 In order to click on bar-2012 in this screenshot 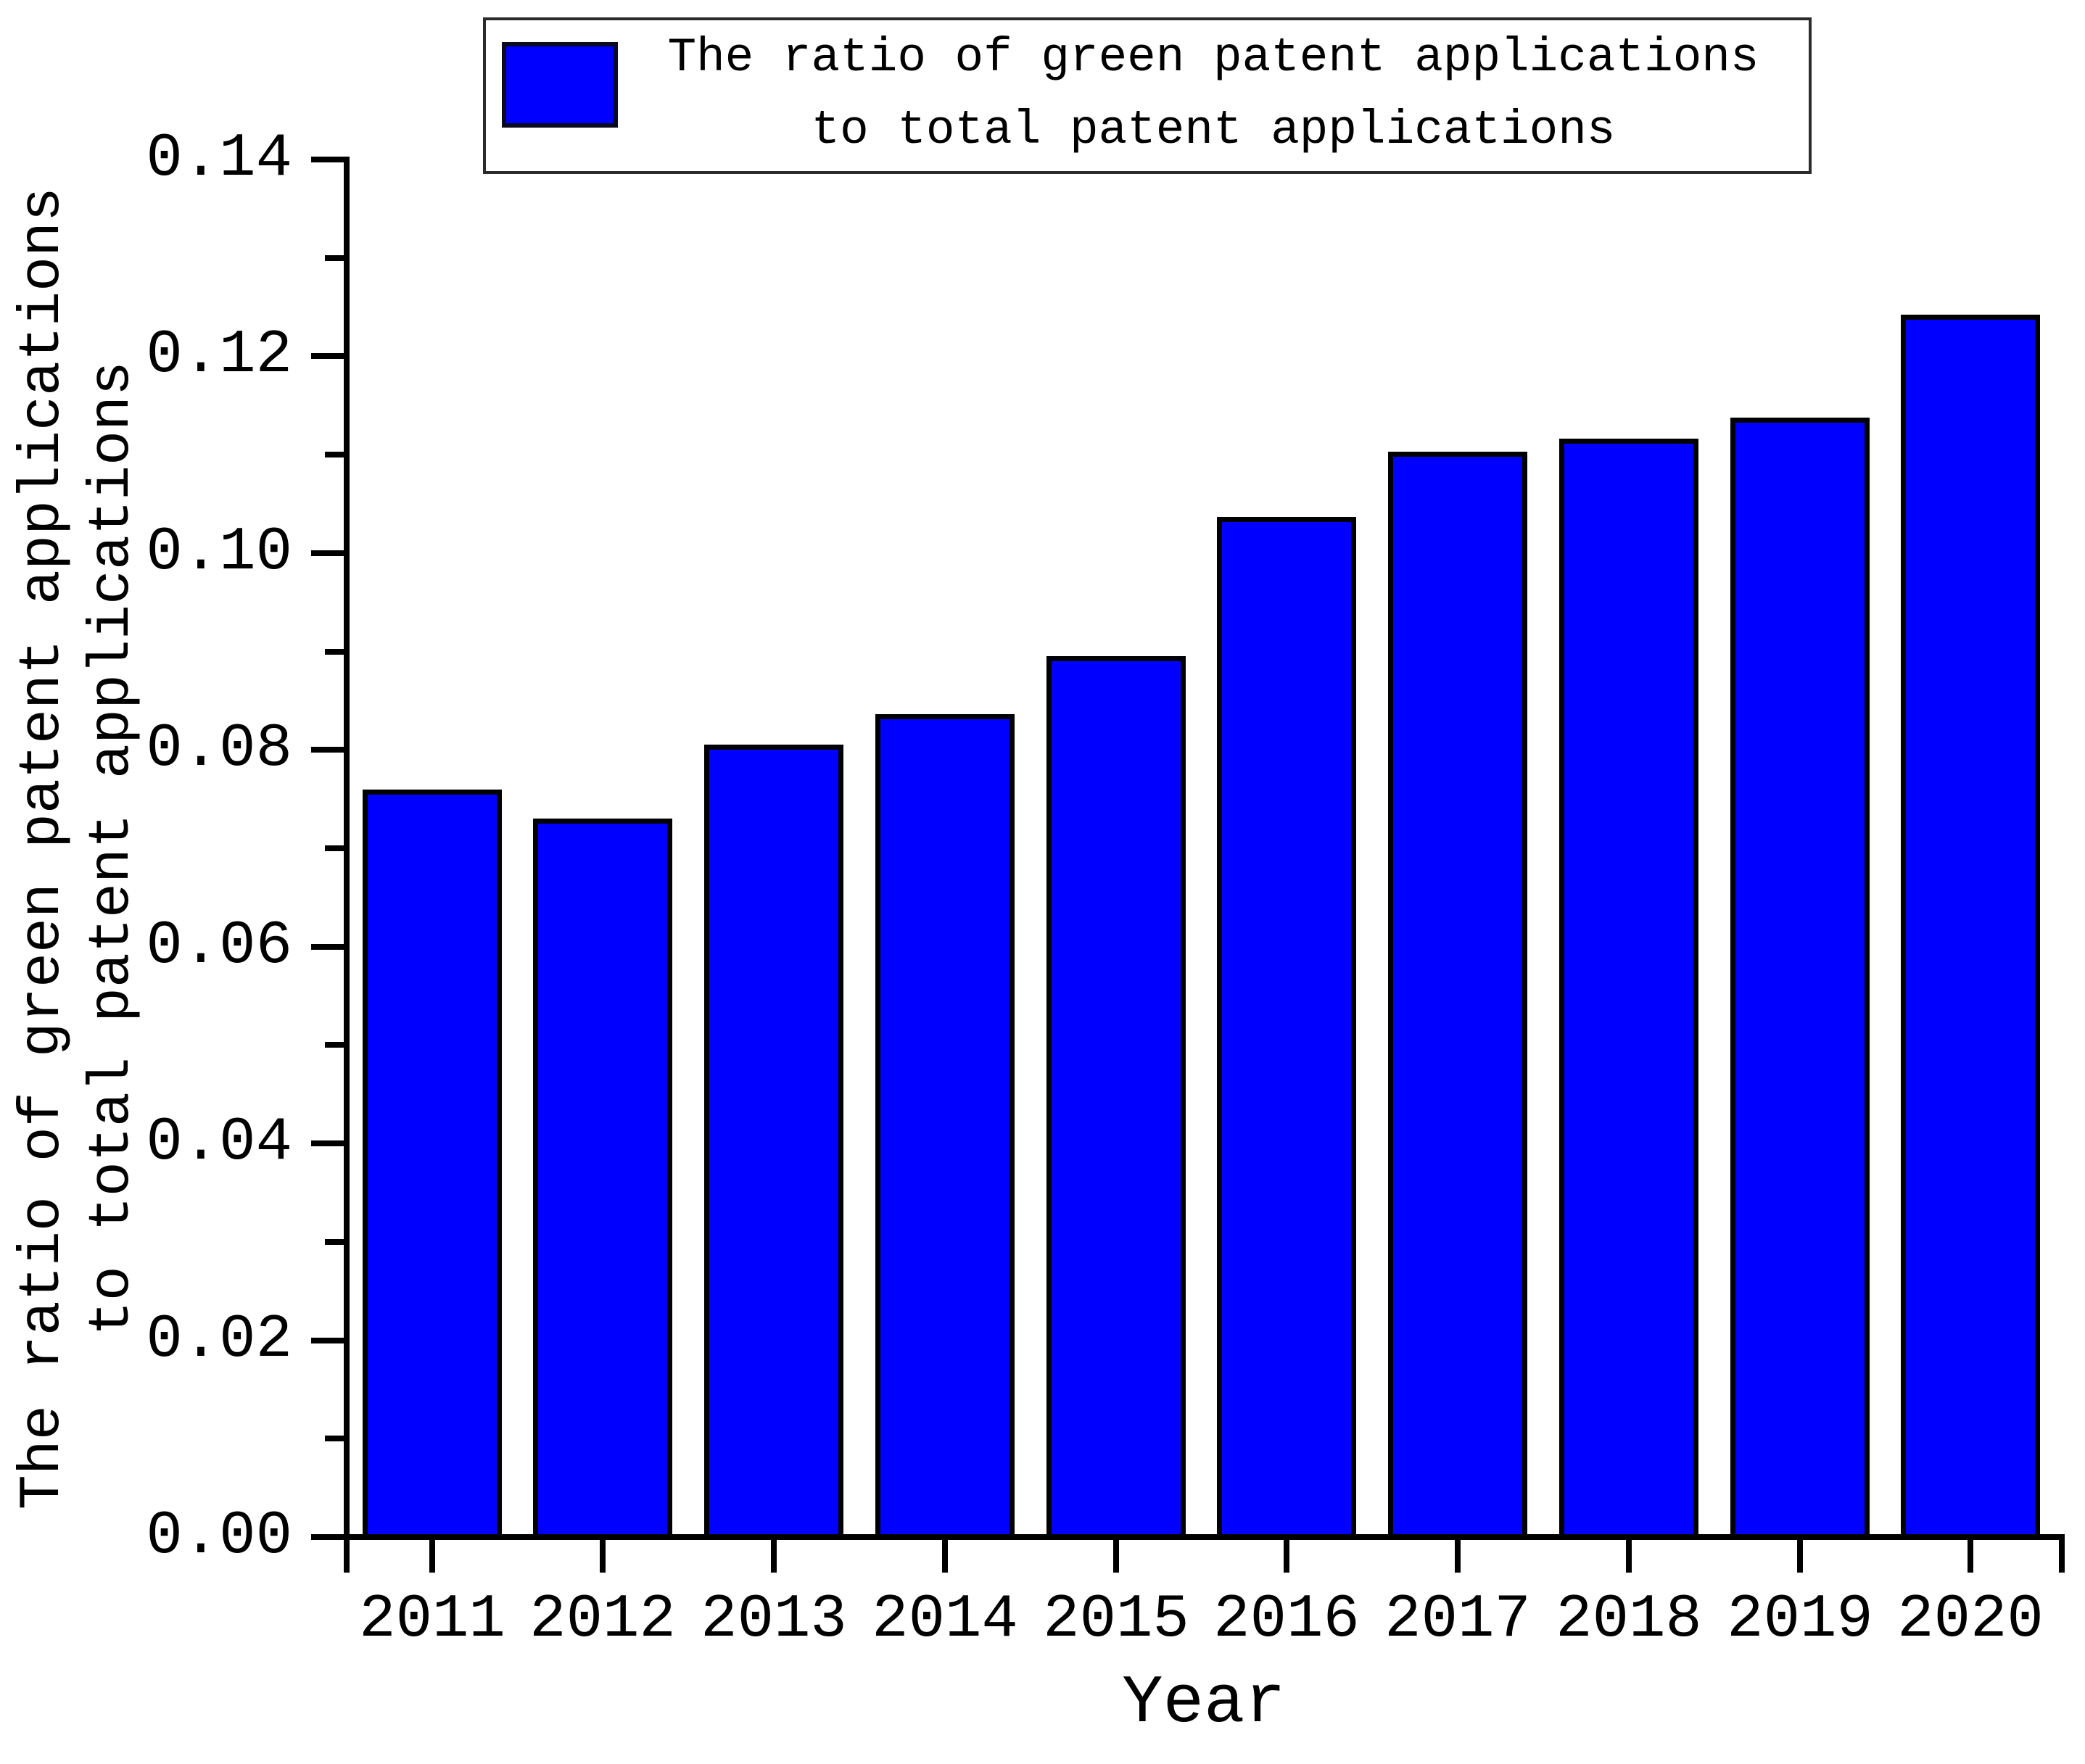, I will do `click(602, 1179)`.